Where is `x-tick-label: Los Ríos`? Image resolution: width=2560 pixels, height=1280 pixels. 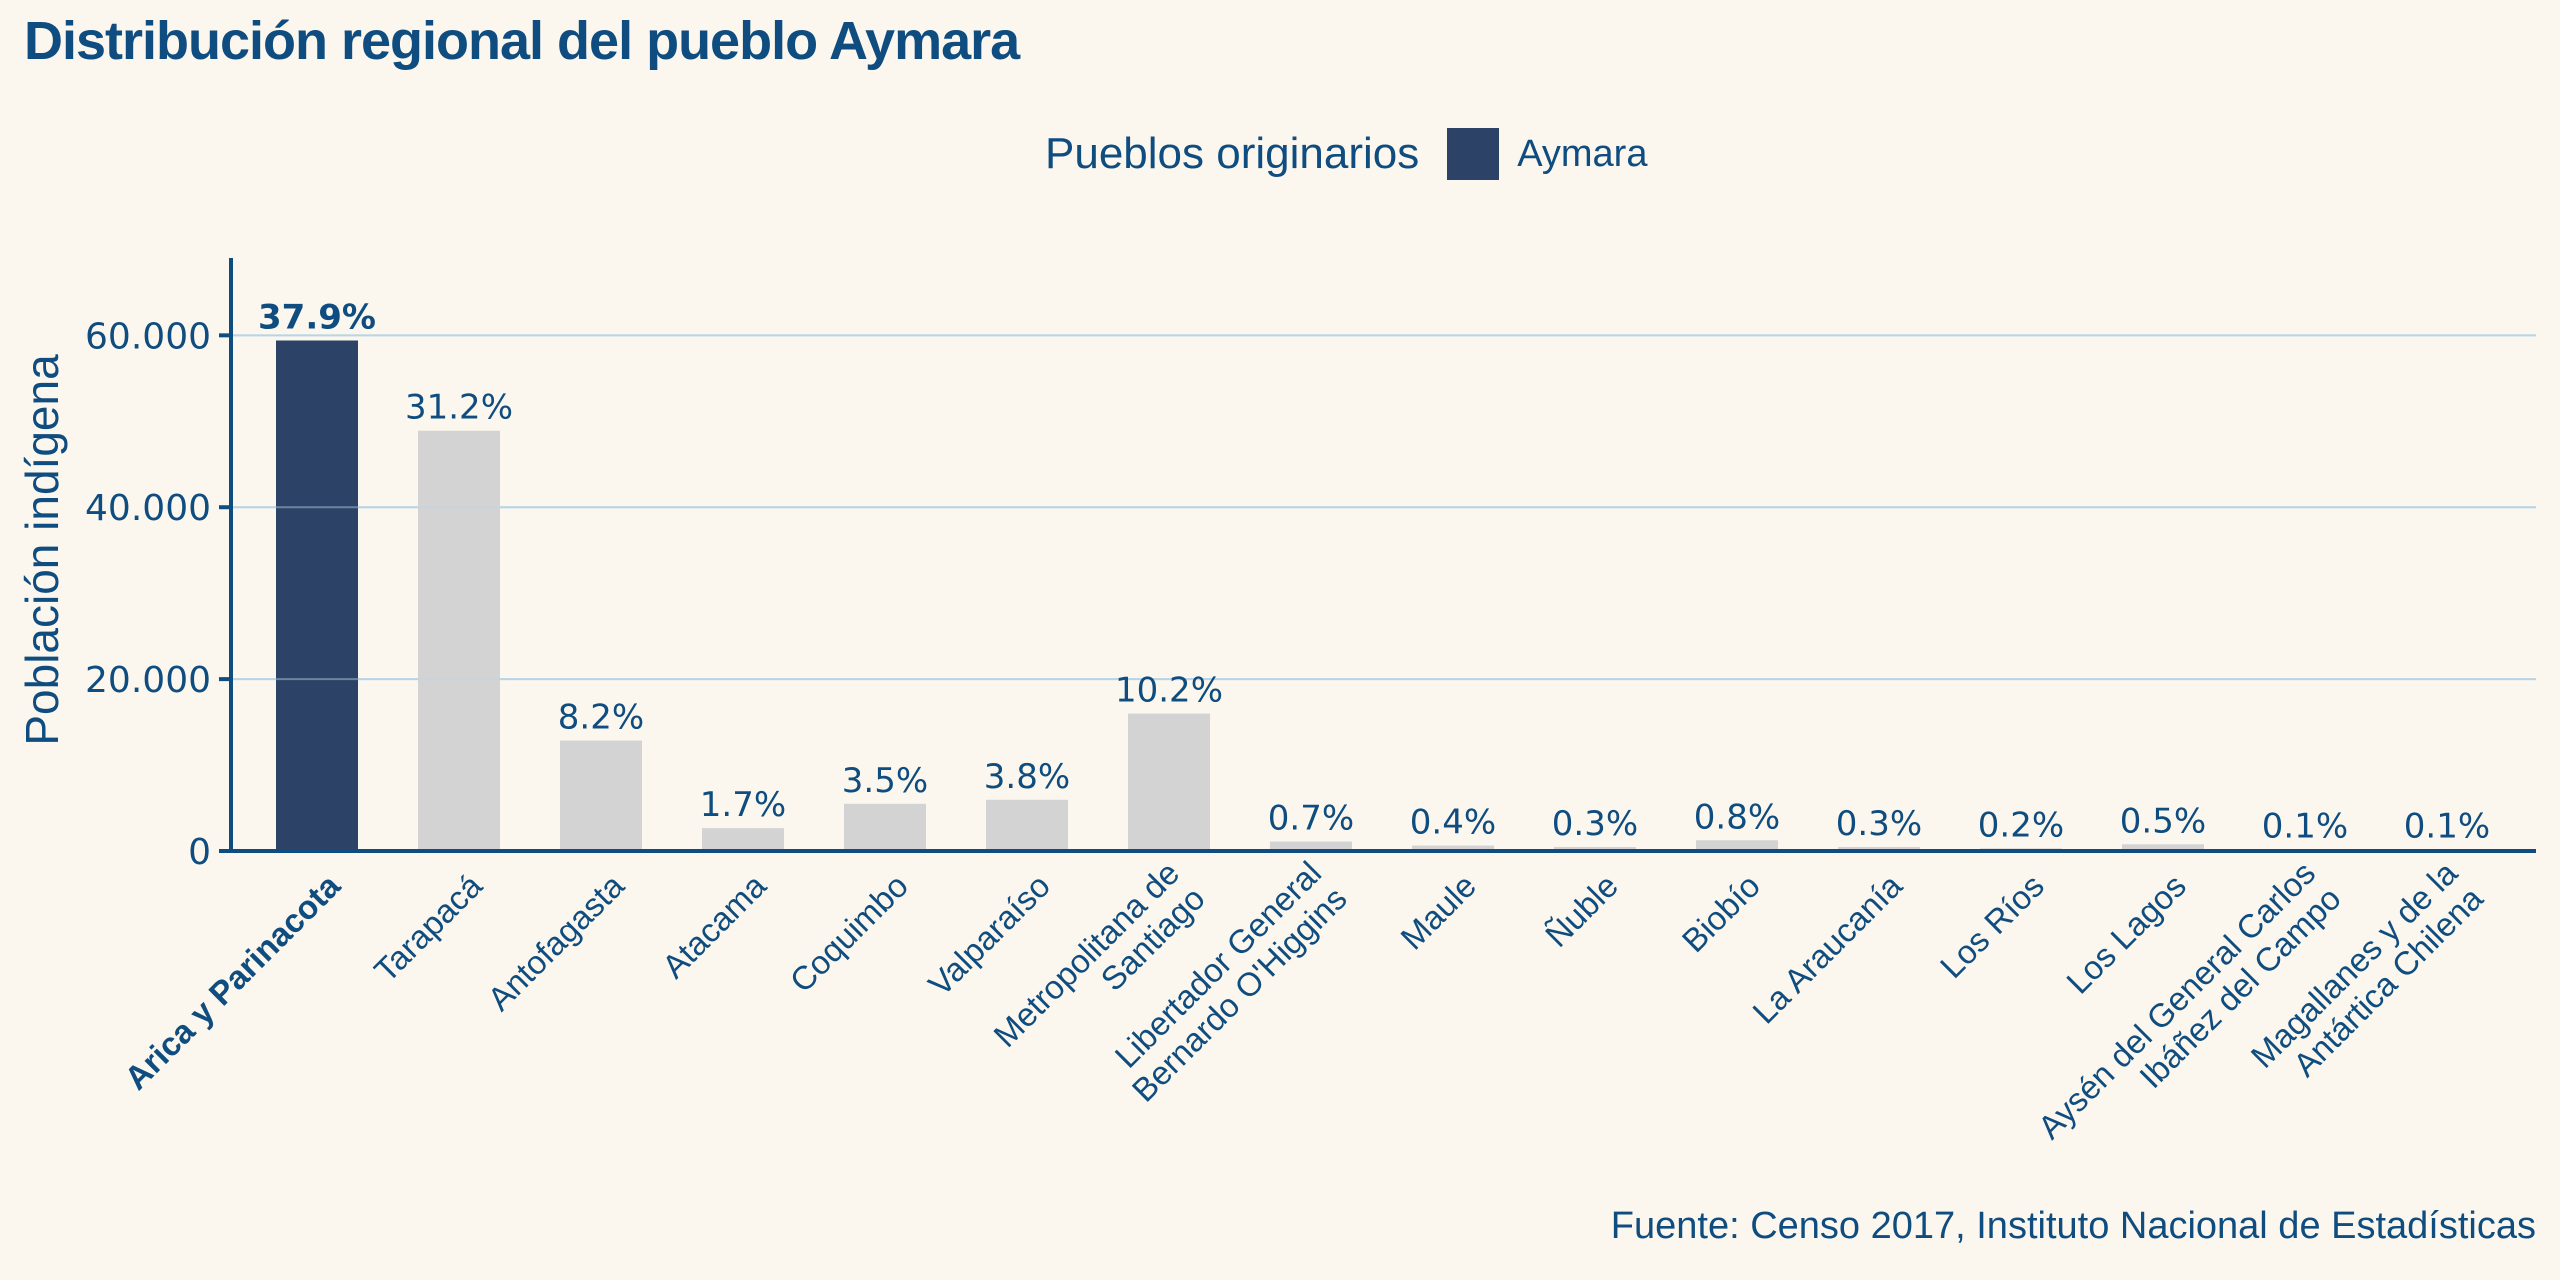 x-tick-label: Los Ríos is located at coordinates (1992, 926).